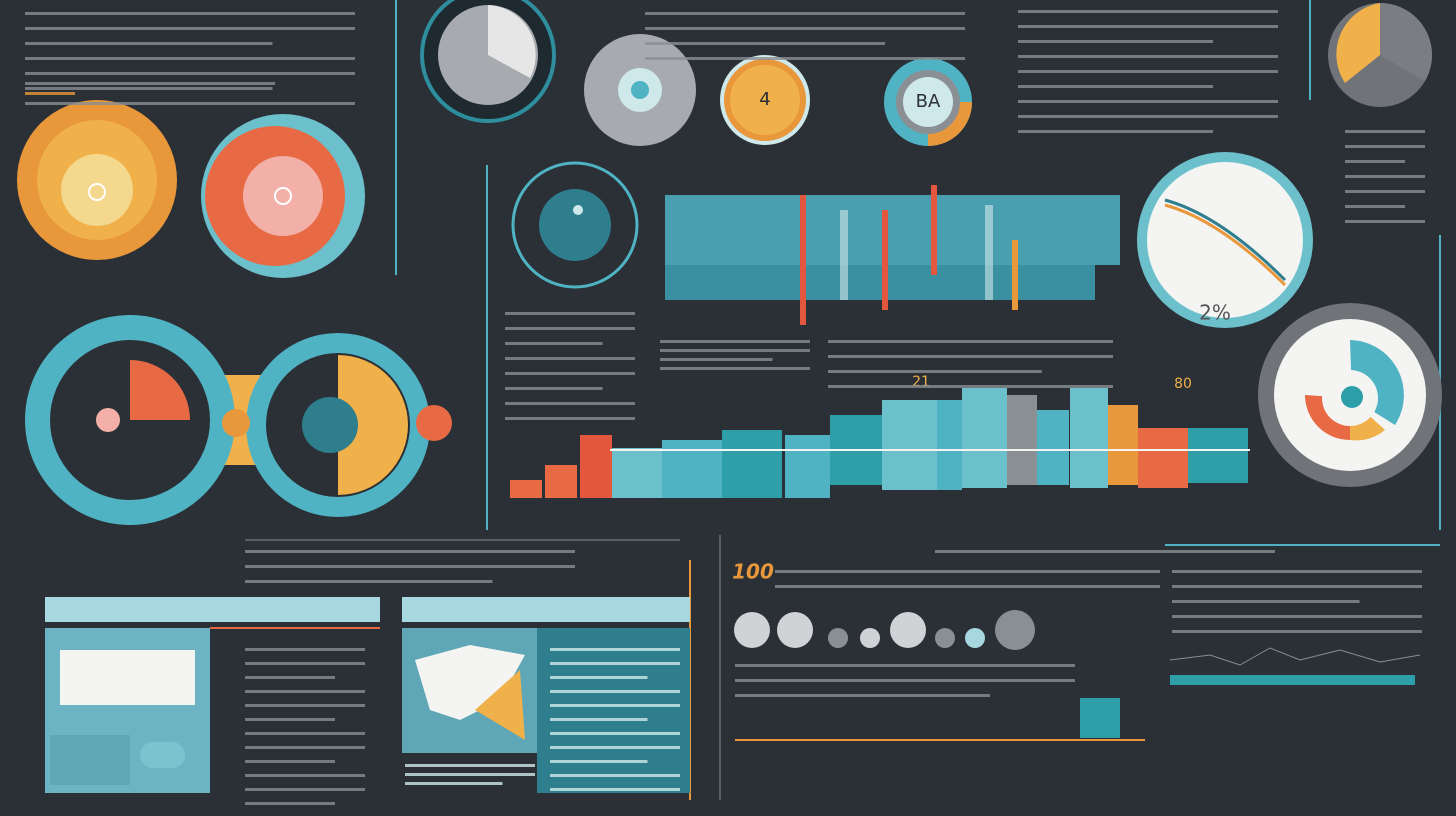 This screenshot has height=816, width=1456. I want to click on panel-number: 100, so click(753, 572).